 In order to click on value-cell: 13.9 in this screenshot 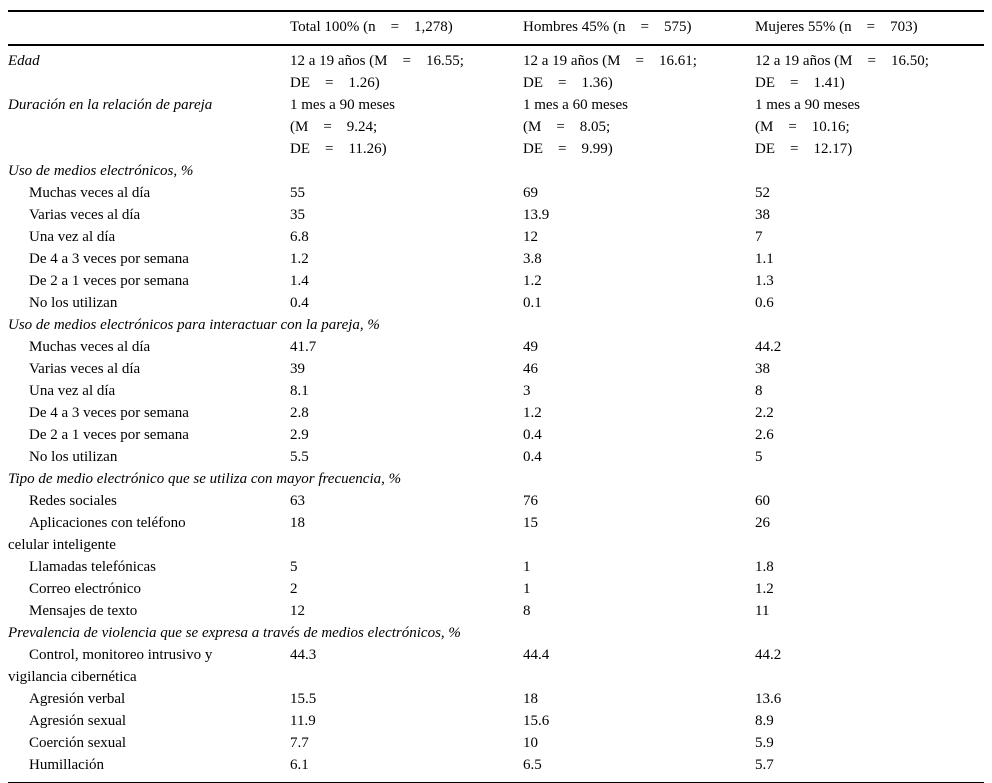, I will do `click(536, 215)`.